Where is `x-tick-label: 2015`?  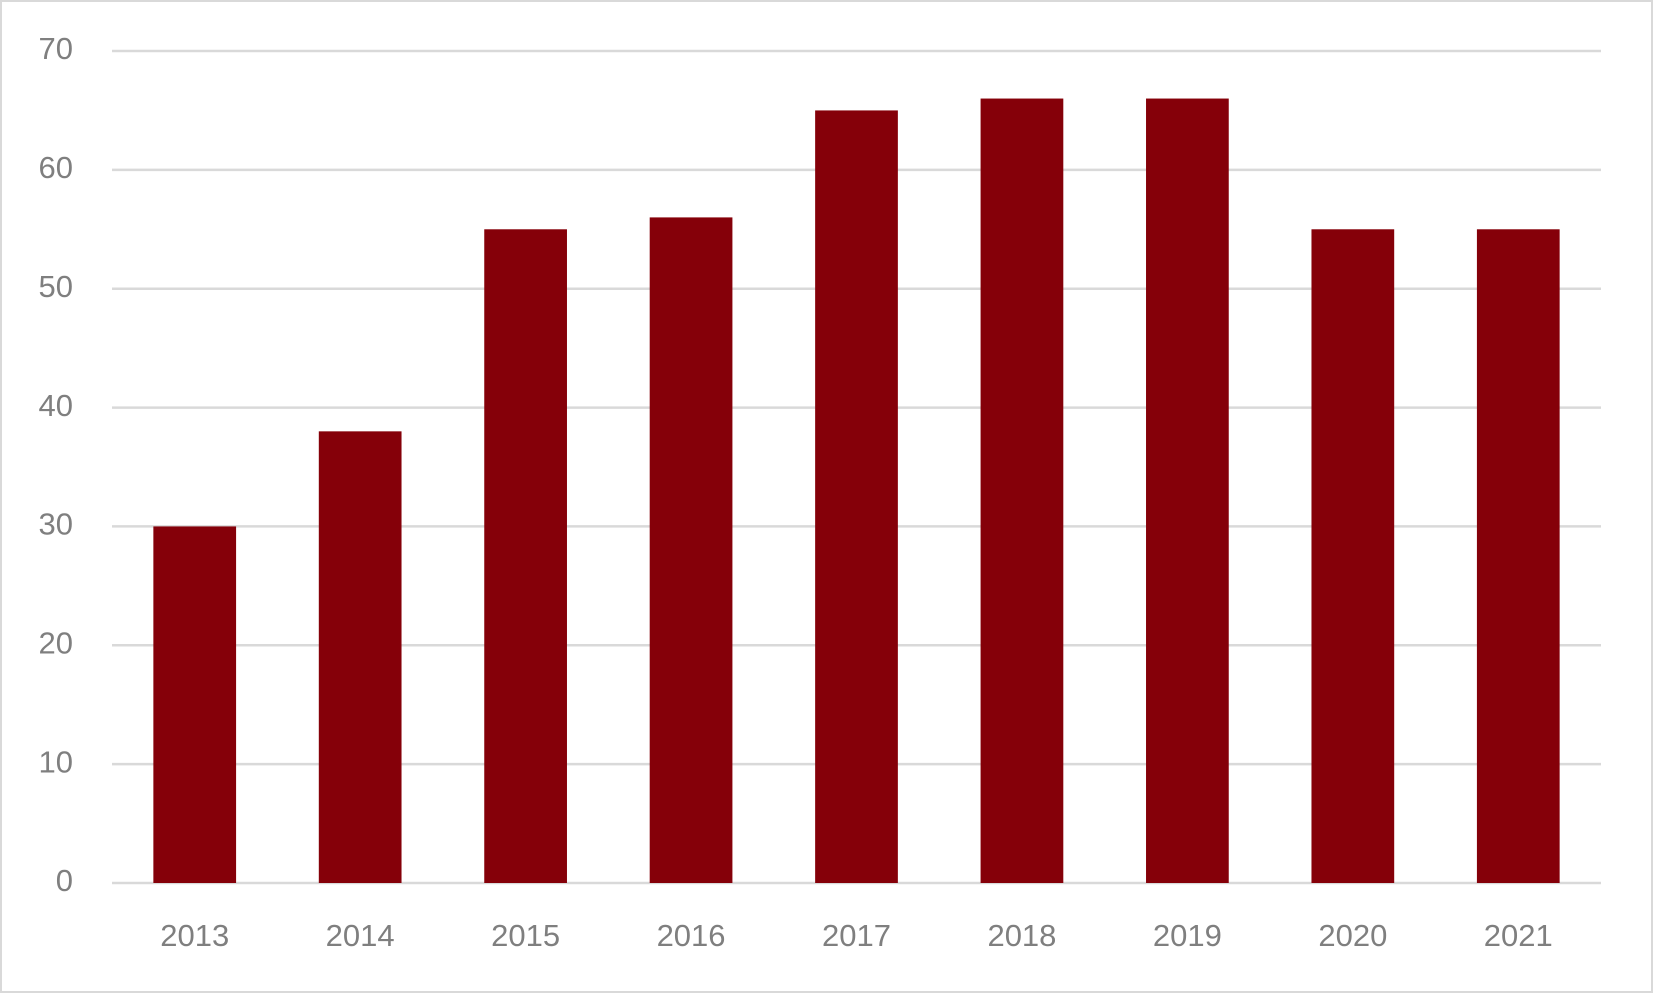
x-tick-label: 2015 is located at coordinates (525, 935).